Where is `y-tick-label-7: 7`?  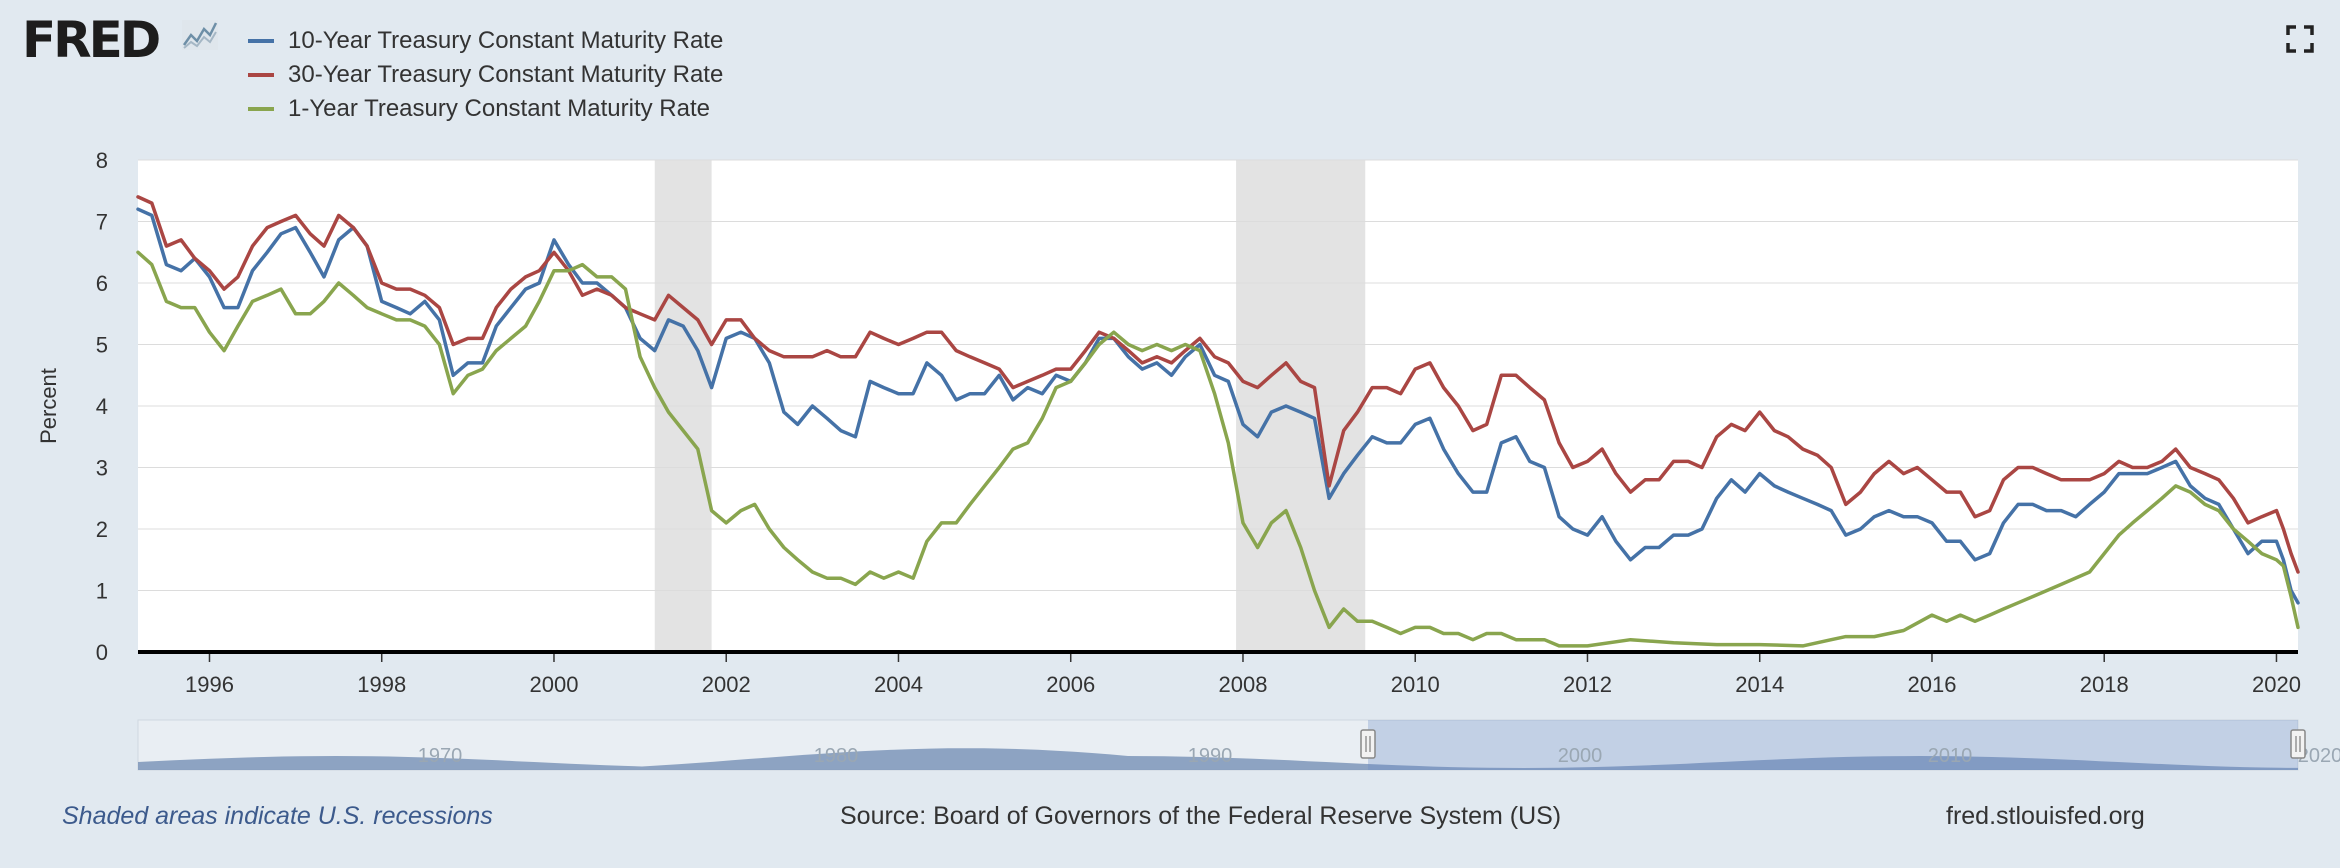 y-tick-label-7: 7 is located at coordinates (102, 222).